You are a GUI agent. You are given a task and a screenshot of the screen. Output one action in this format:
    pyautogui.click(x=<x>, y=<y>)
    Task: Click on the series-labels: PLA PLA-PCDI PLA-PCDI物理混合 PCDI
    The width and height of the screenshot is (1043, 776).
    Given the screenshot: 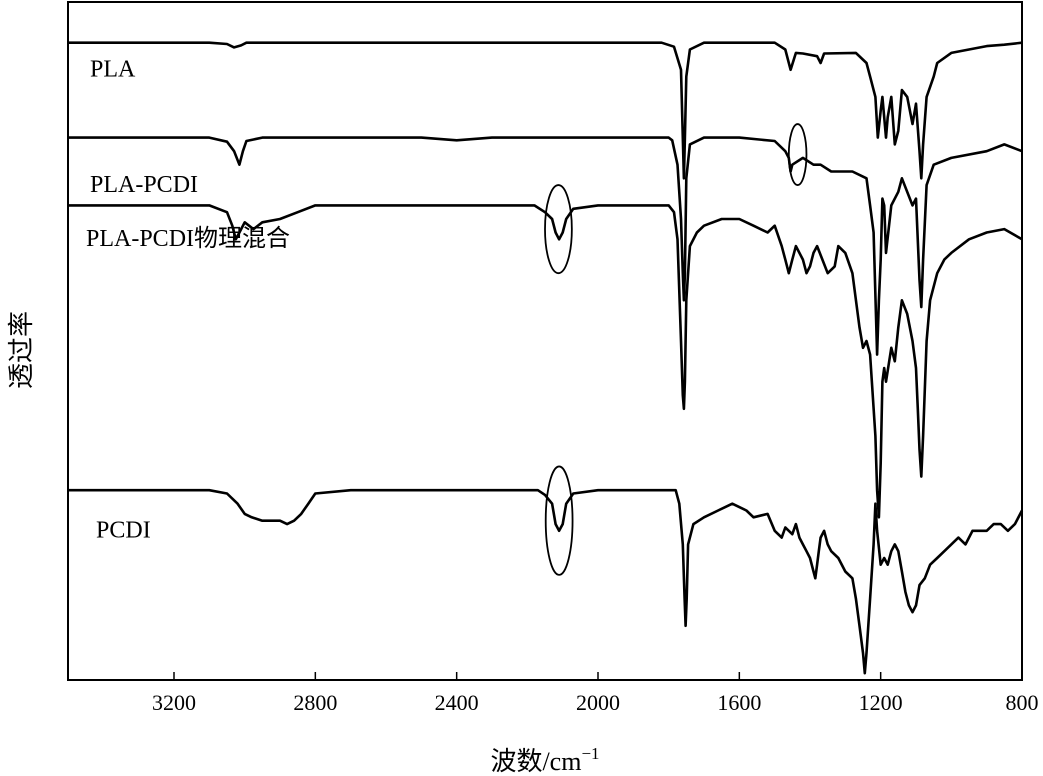 What is the action you would take?
    pyautogui.click(x=188, y=300)
    